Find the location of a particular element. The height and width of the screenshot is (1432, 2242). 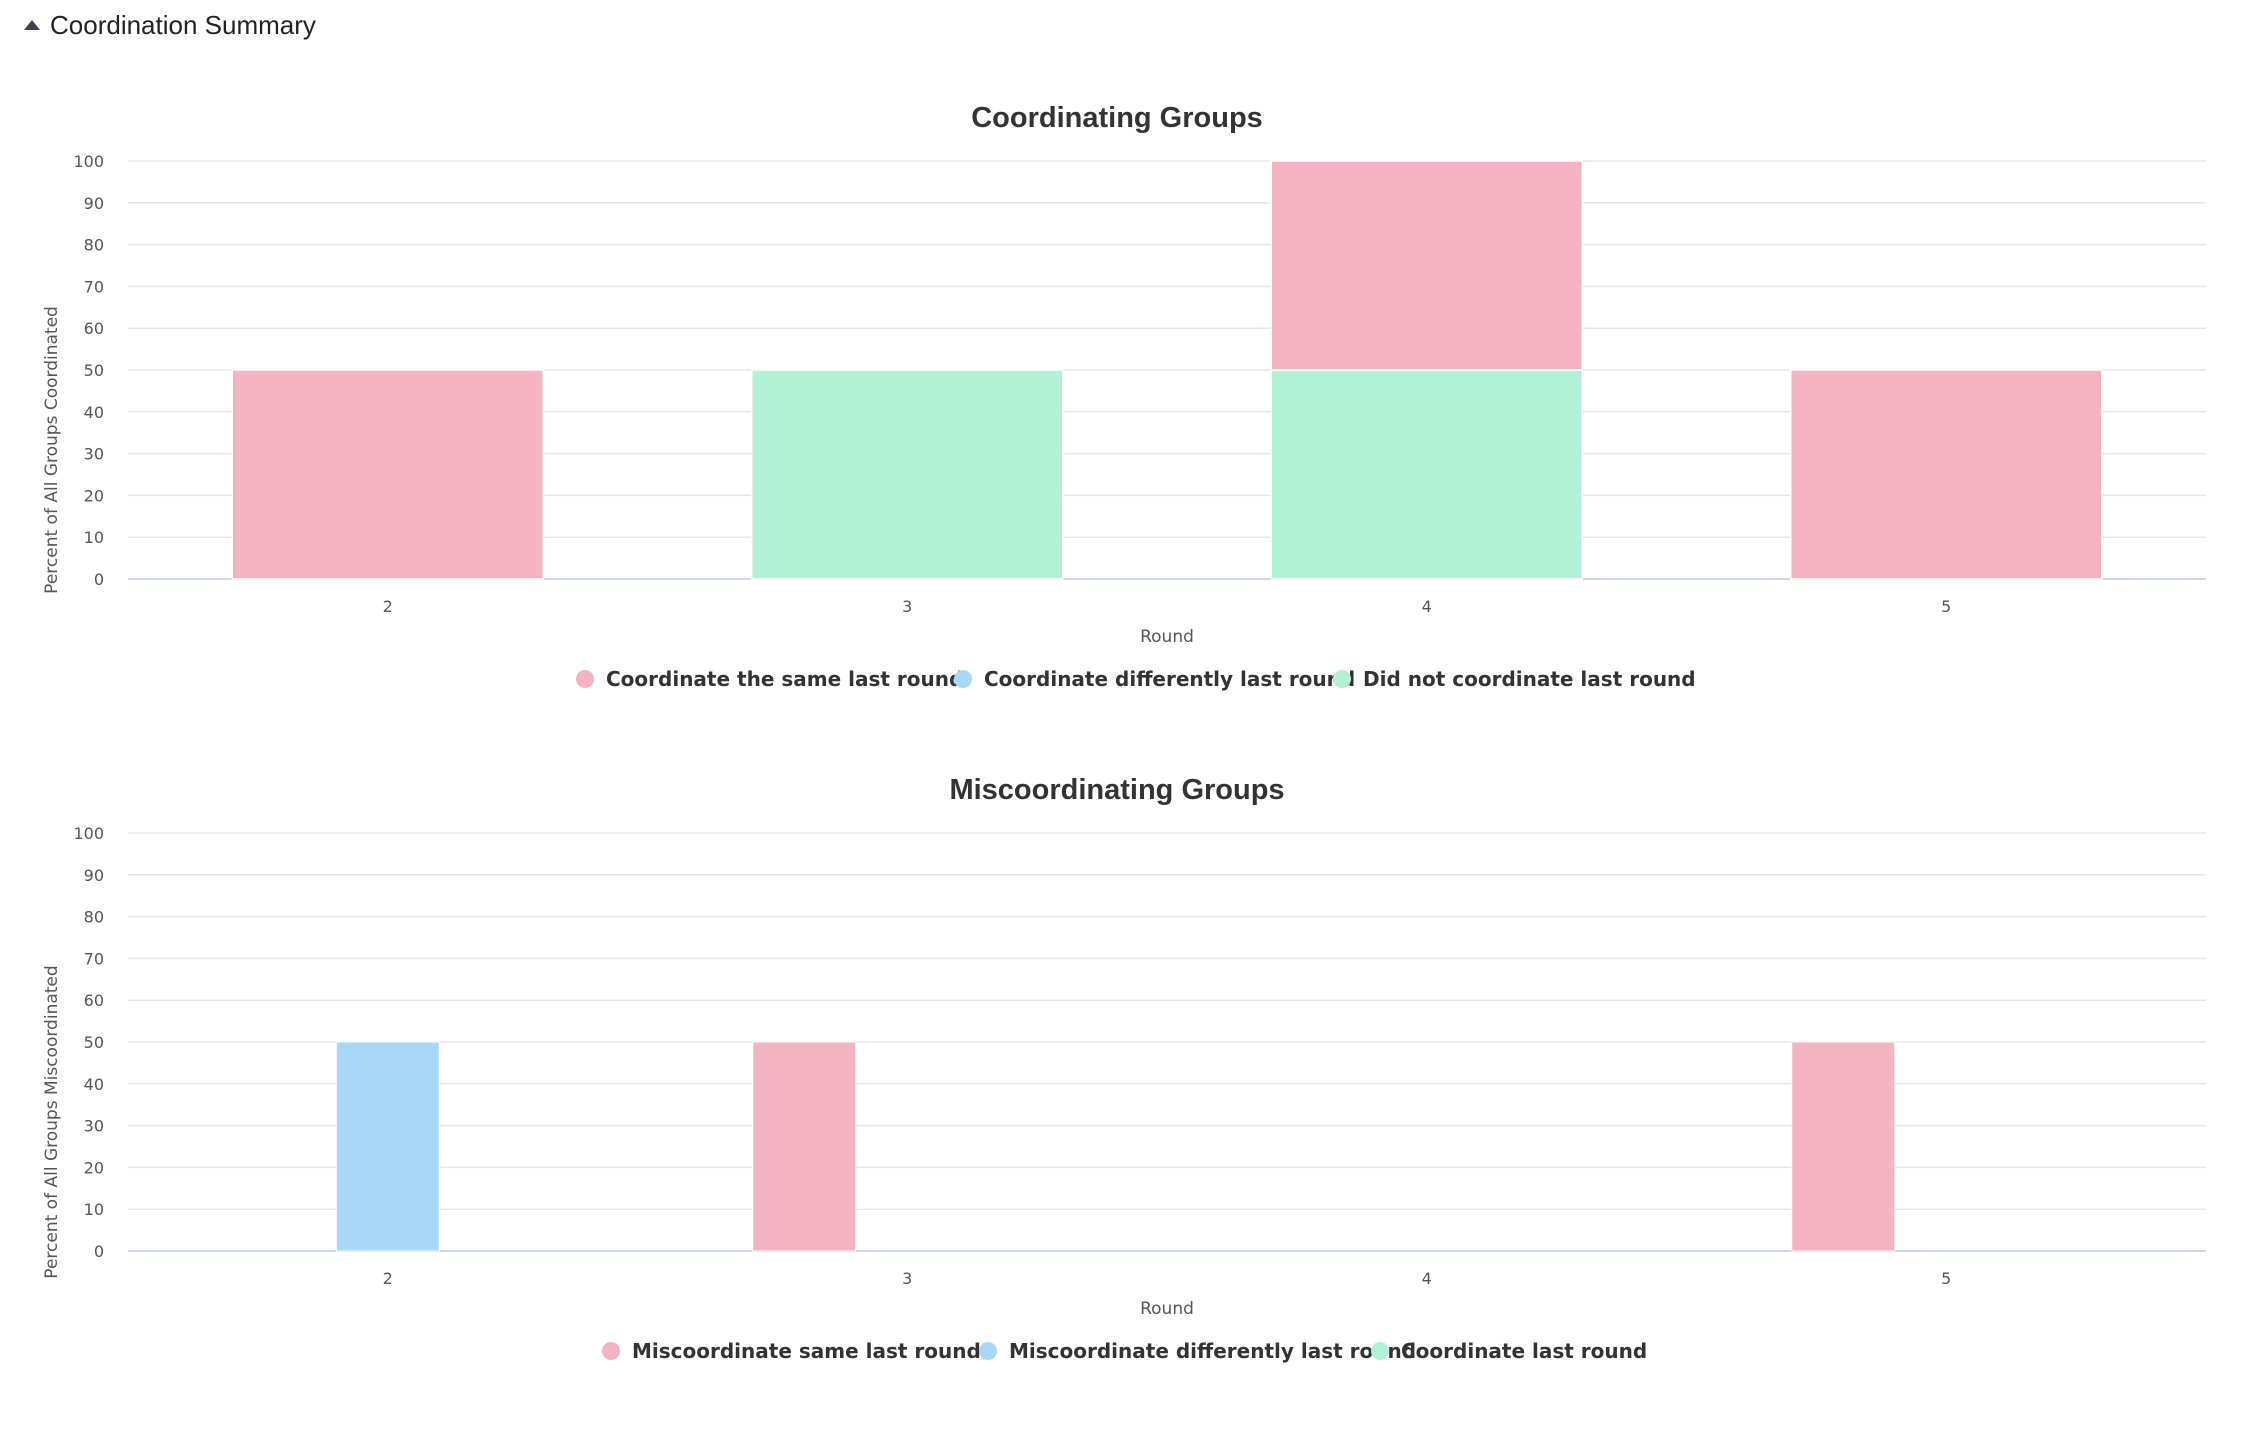

legend-label: Miscoordinate same last round is located at coordinates (806, 1351).